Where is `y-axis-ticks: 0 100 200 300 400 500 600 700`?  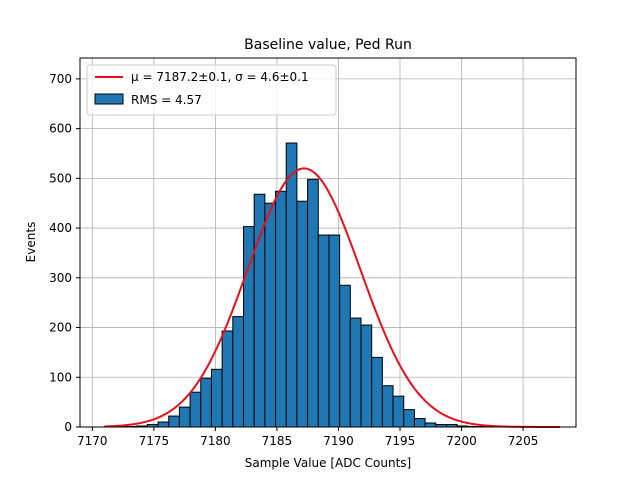
y-axis-ticks: 0 100 200 300 400 500 600 700 is located at coordinates (64, 253).